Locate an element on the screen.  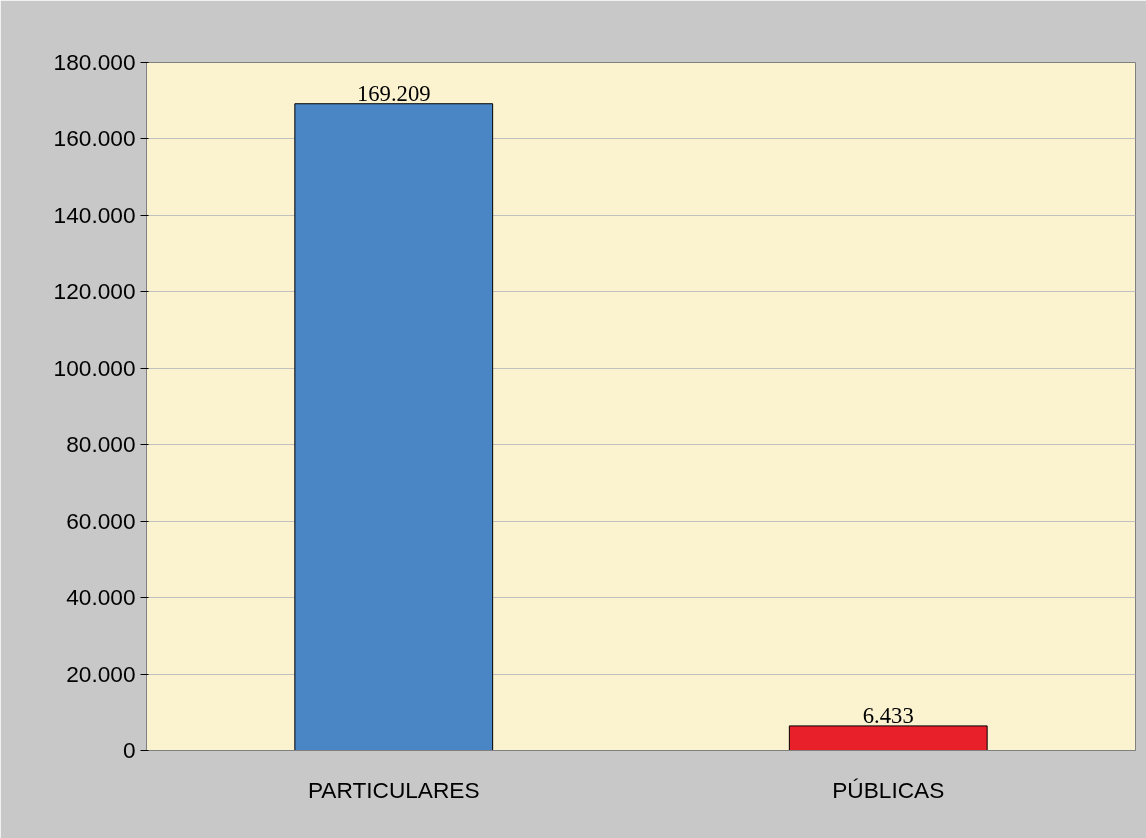
y-tick-label: 60.000 is located at coordinates (101, 520).